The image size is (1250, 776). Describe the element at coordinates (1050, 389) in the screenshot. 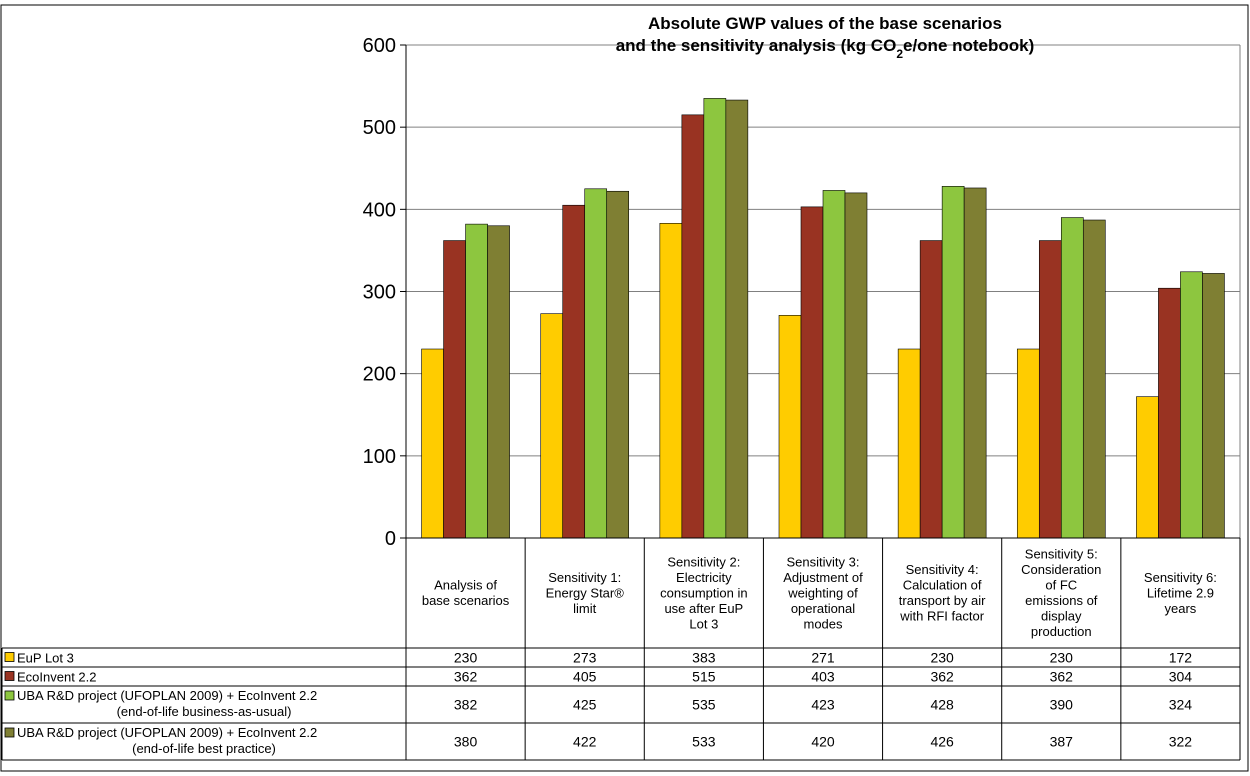

I see `bar-s2-c6` at that location.